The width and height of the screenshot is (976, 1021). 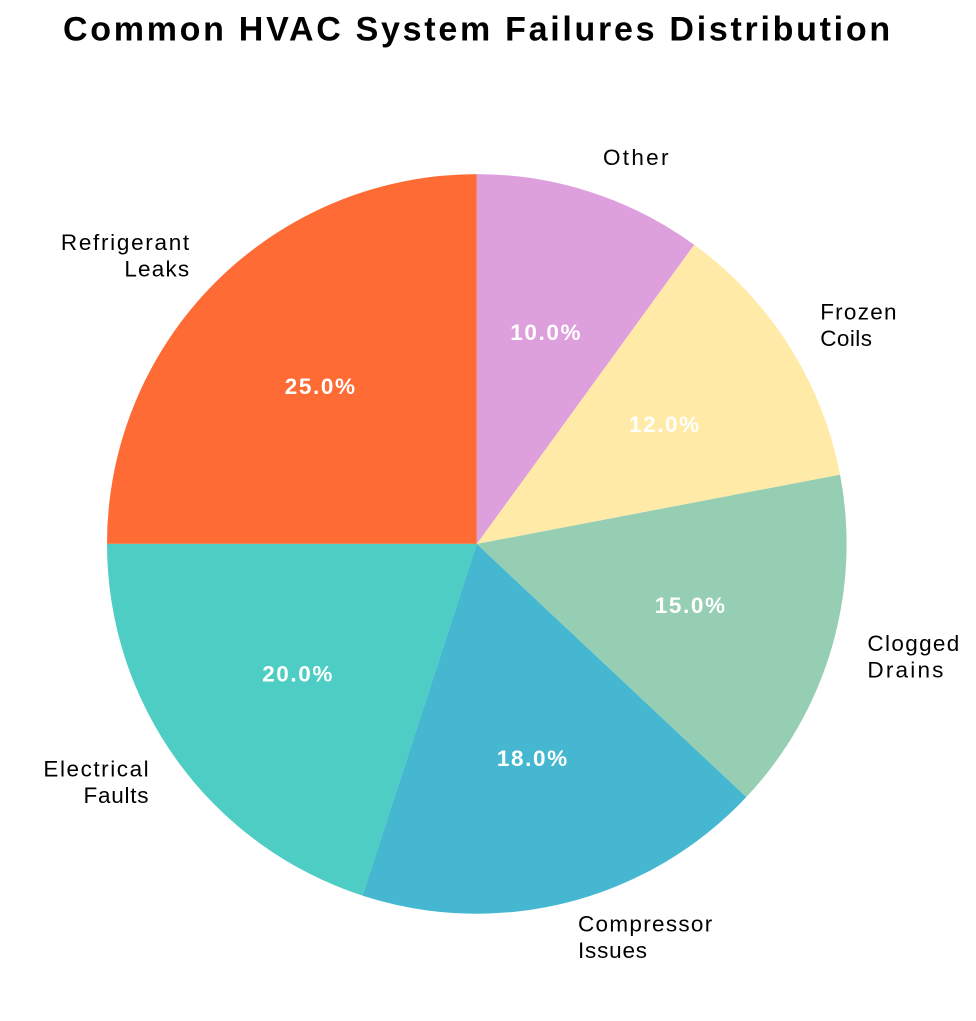 I want to click on svg-text: Other, so click(x=637, y=157).